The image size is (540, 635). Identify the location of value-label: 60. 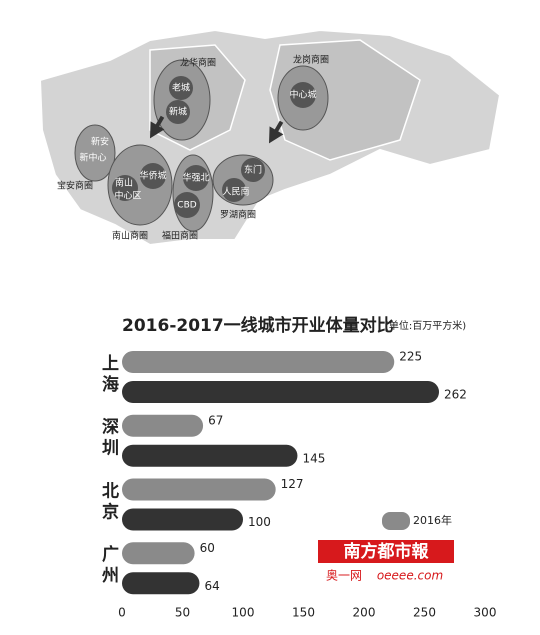
(207, 548).